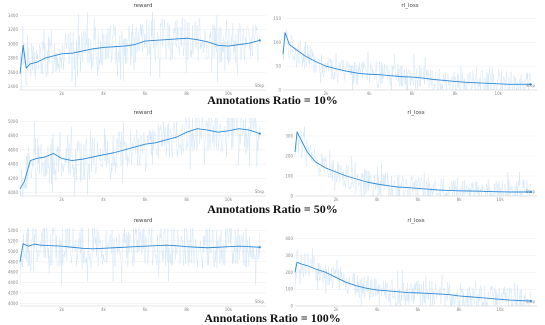  I want to click on ratio-caption-50: Annotations Ratio = 50%, so click(272, 209).